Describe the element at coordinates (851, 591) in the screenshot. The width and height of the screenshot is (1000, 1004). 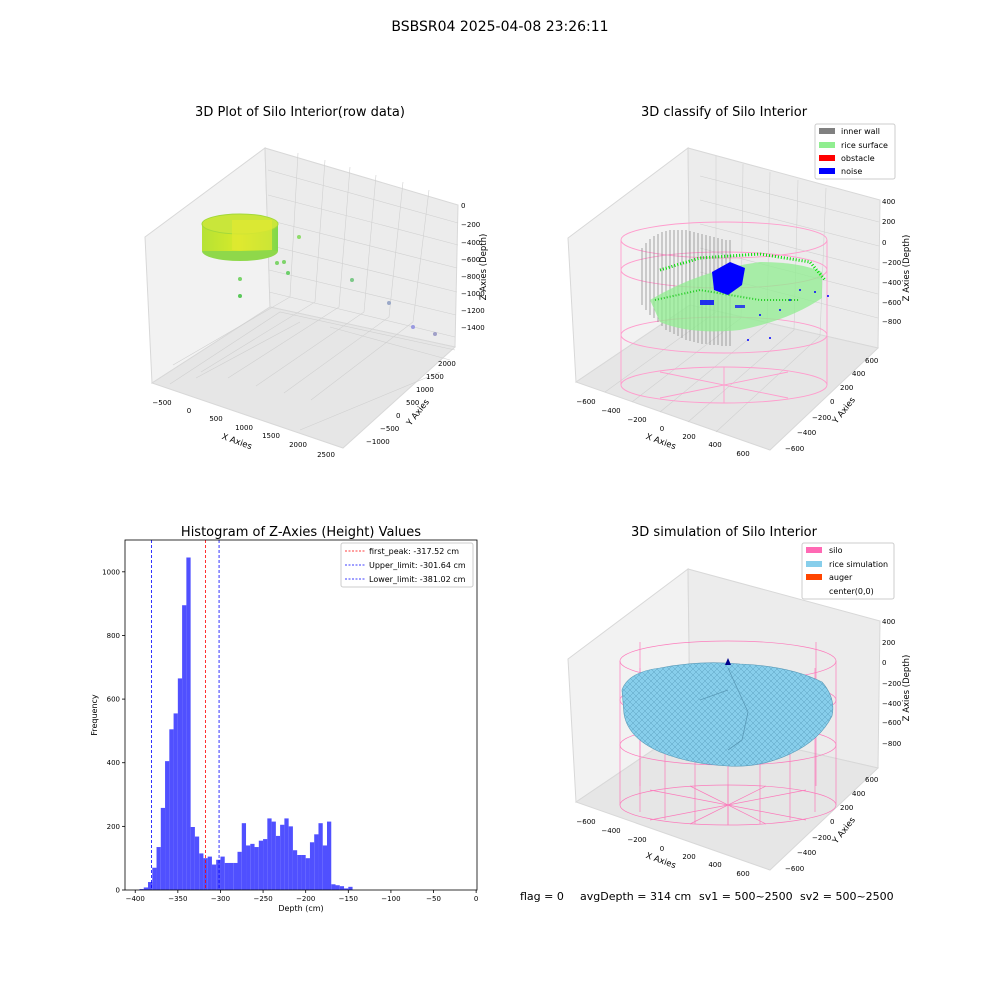
I see `legend-label-center: center(0,0)` at that location.